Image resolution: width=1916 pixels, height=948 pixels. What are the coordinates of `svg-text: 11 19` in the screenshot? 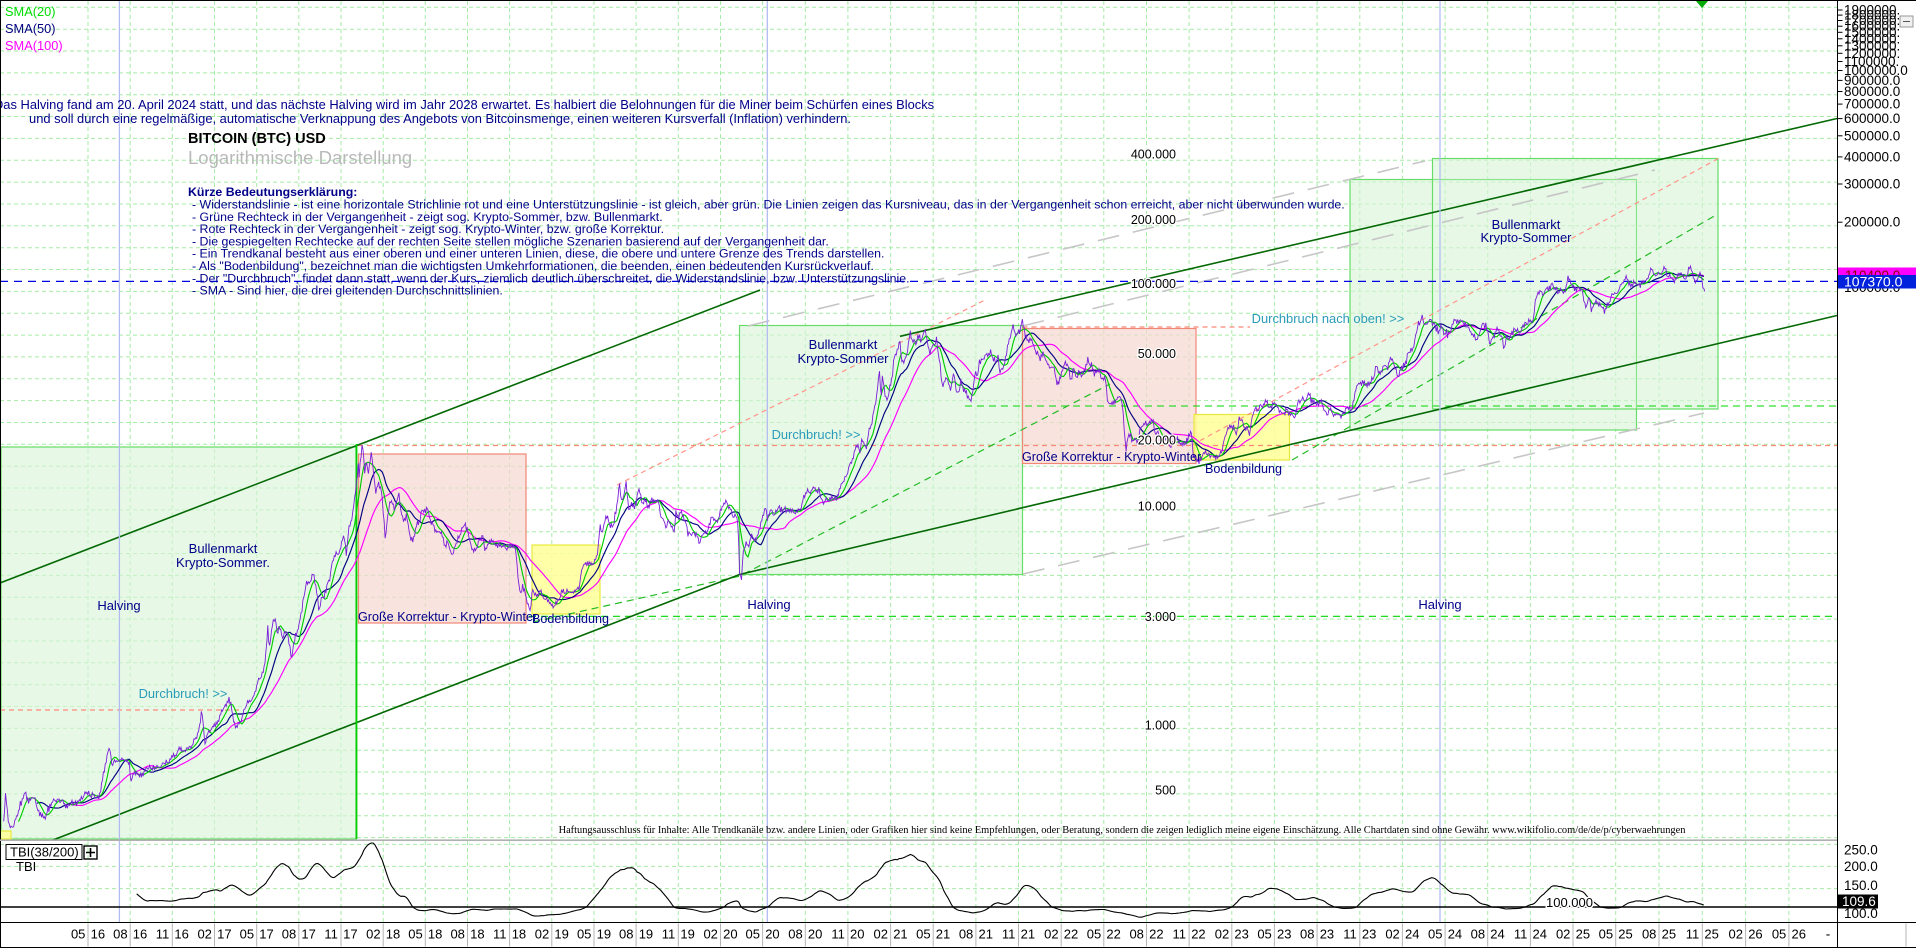 It's located at (678, 934).